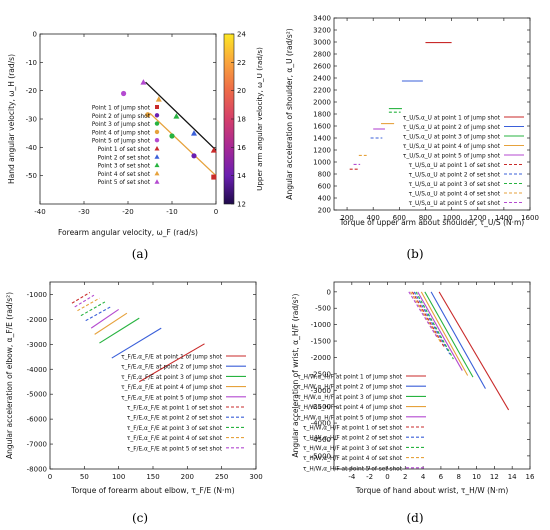 The height and width of the screenshot is (530, 550). I want to click on y-tick-label: -2500, so click(321, 374).